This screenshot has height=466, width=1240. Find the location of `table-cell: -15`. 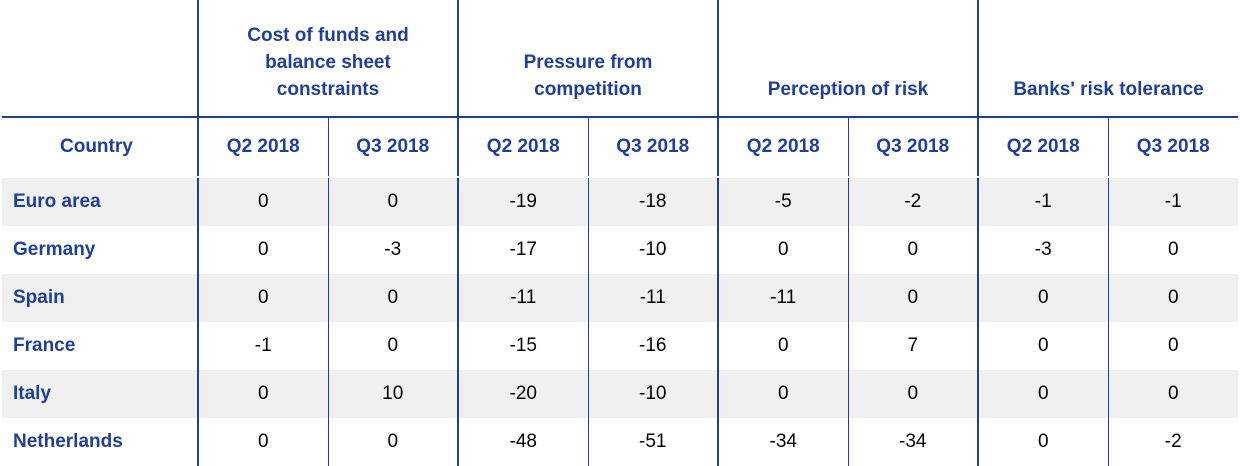

table-cell: -15 is located at coordinates (522, 346).